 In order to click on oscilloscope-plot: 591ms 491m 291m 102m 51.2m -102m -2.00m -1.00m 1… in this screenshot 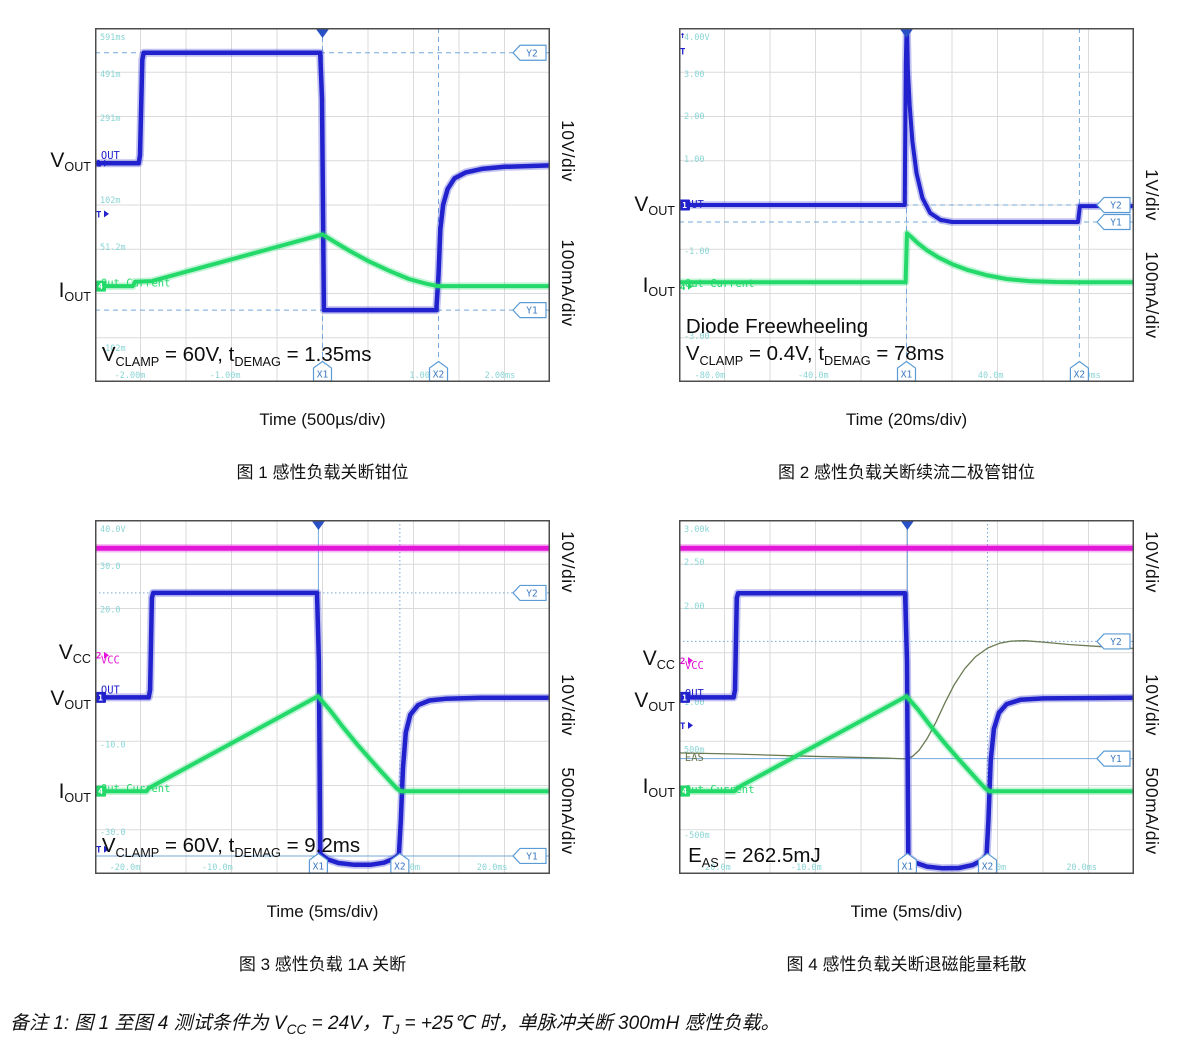, I will do `click(322, 205)`.